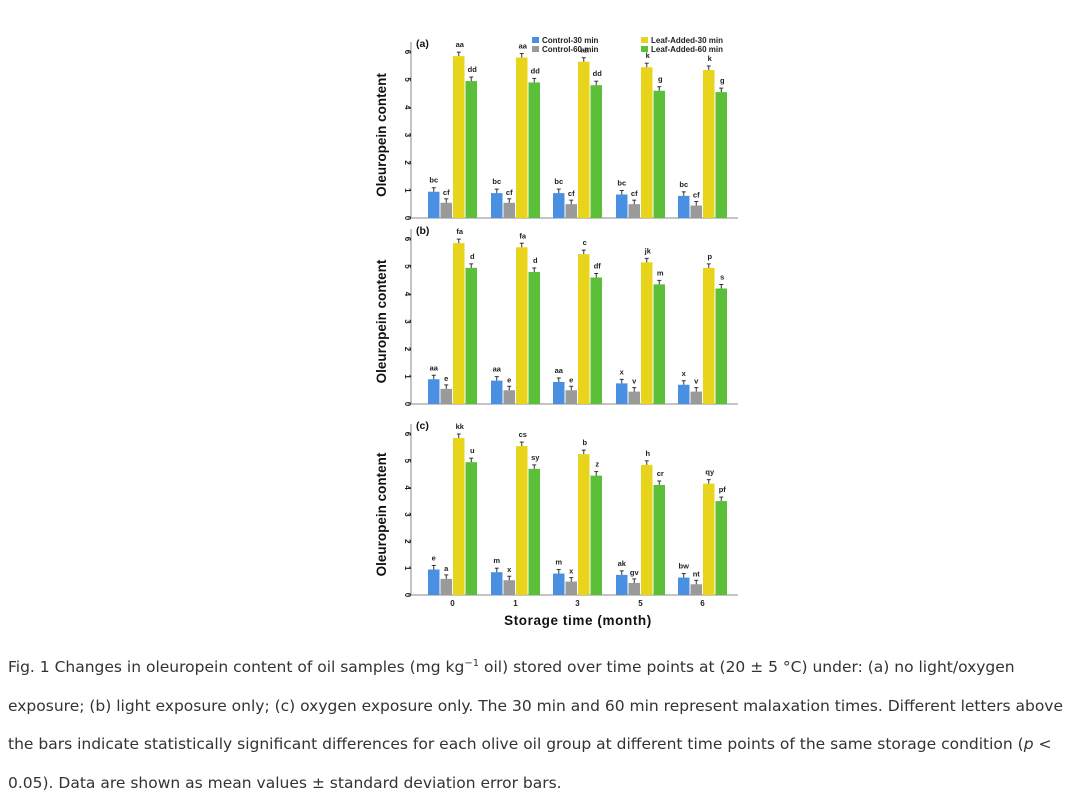  I want to click on significance-letter: bw, so click(684, 566).